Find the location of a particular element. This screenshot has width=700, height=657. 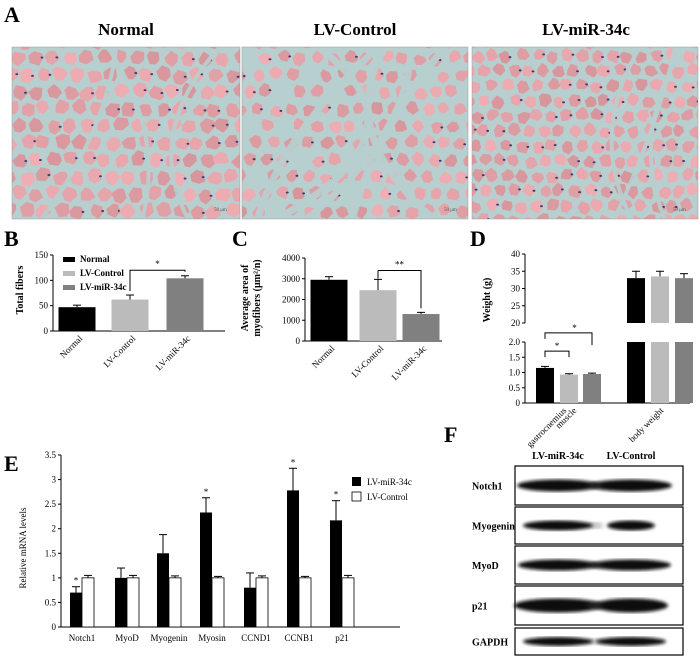

histology-title-lv-mir-34c: LV-miR-34c is located at coordinates (586, 29).